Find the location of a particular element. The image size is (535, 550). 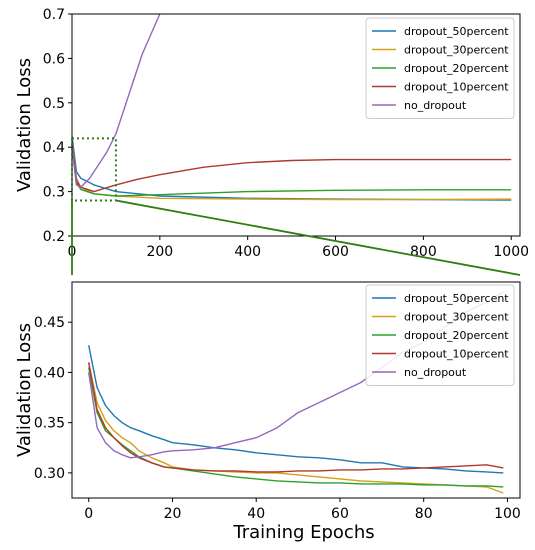

series-line-dropout_20percent is located at coordinates (292, 170).